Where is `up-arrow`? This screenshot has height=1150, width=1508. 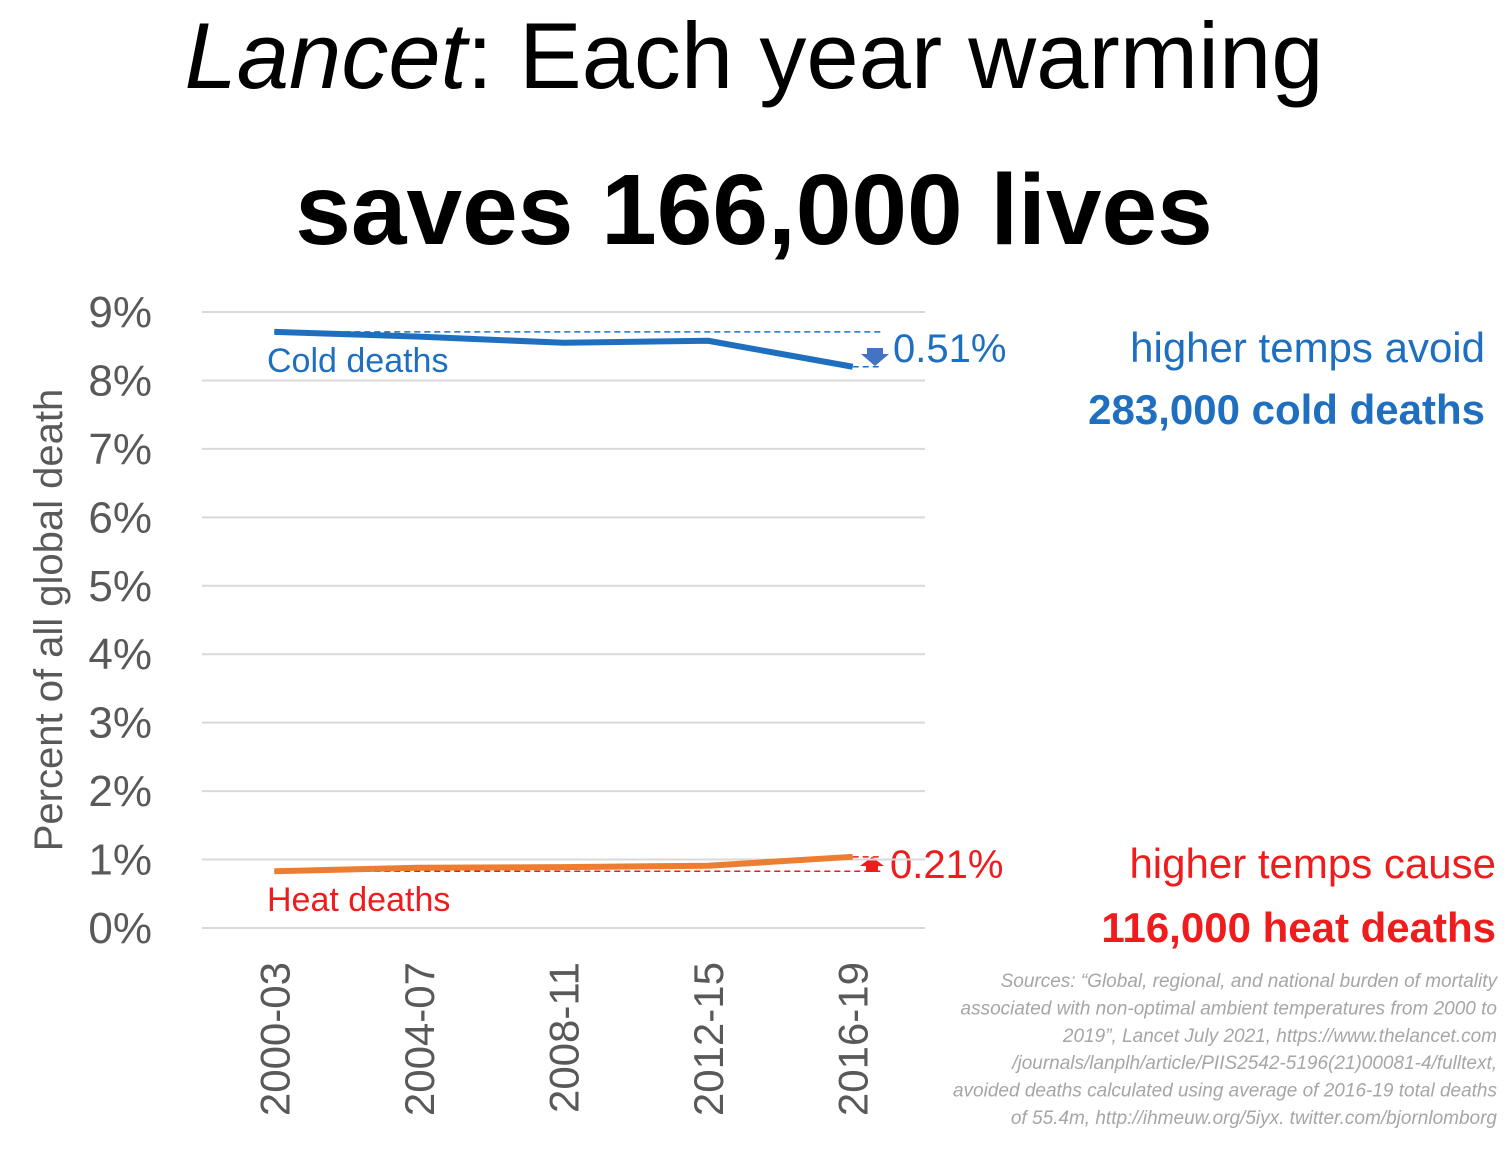 up-arrow is located at coordinates (872, 864).